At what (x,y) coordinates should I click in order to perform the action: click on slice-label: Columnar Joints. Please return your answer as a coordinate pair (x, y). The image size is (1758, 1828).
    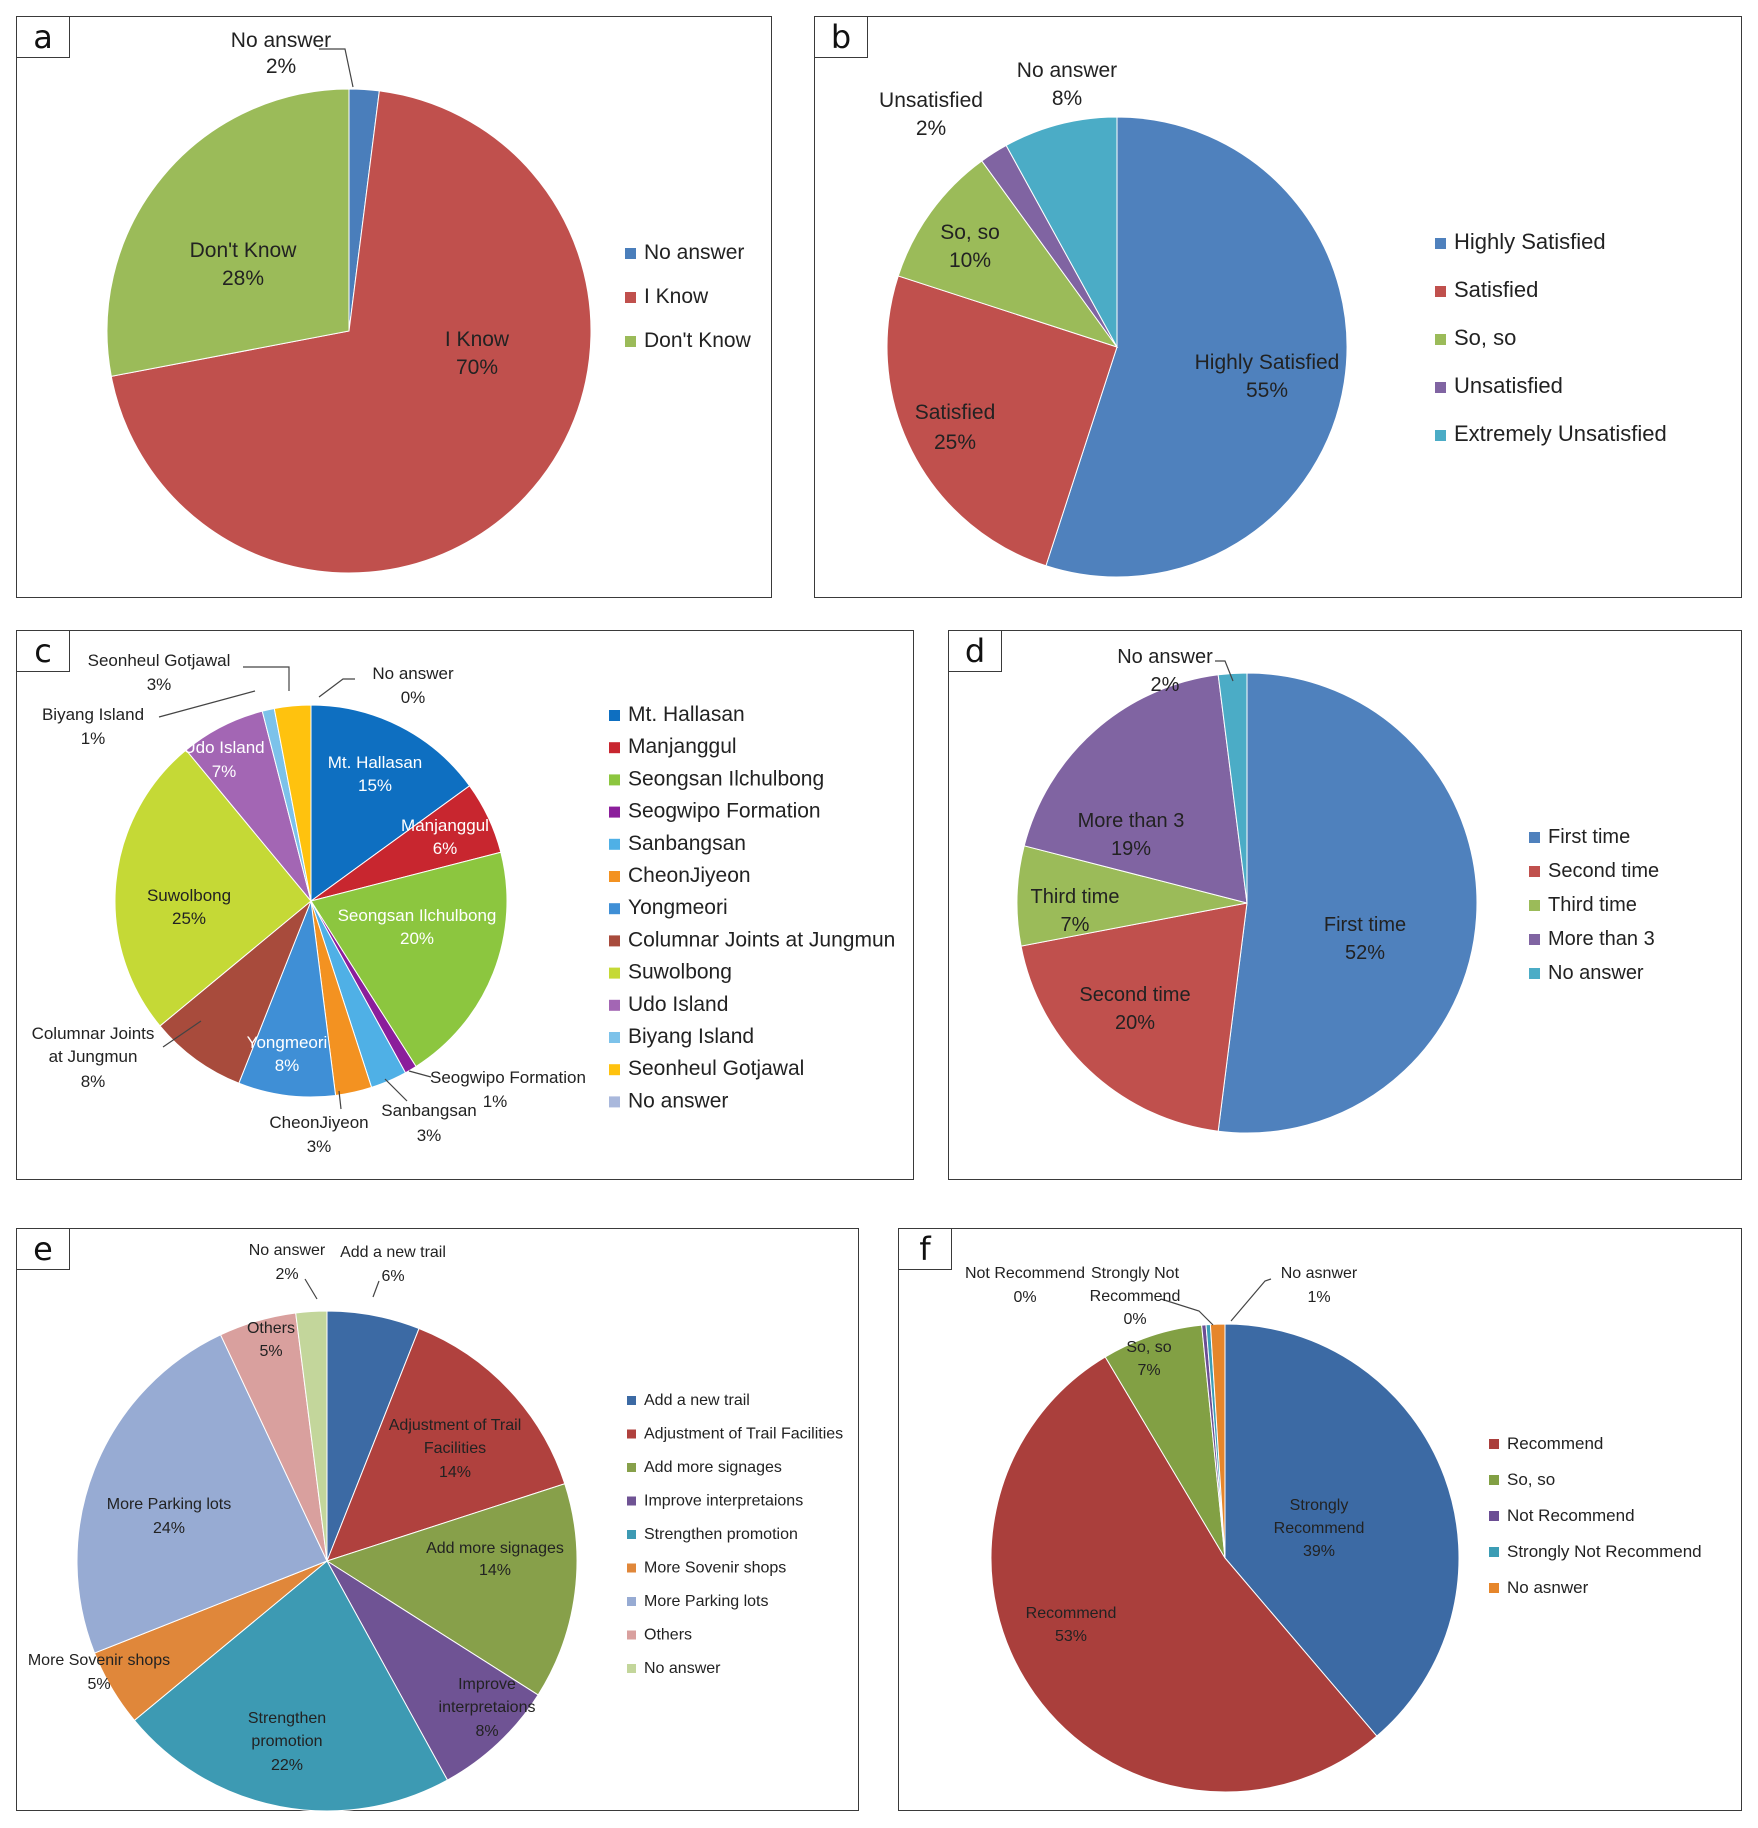
    Looking at the image, I should click on (93, 1033).